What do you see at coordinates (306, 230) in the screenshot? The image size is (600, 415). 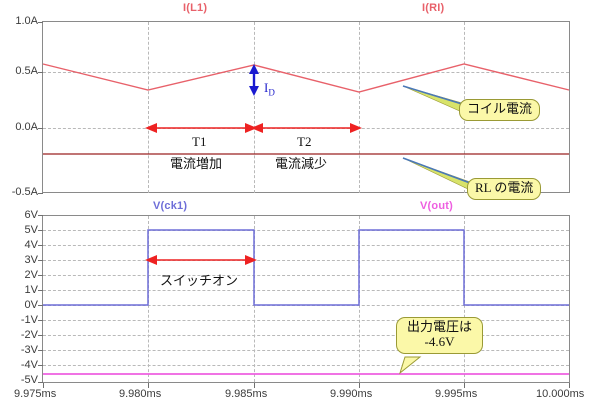 I see `gridline-h-5V` at bounding box center [306, 230].